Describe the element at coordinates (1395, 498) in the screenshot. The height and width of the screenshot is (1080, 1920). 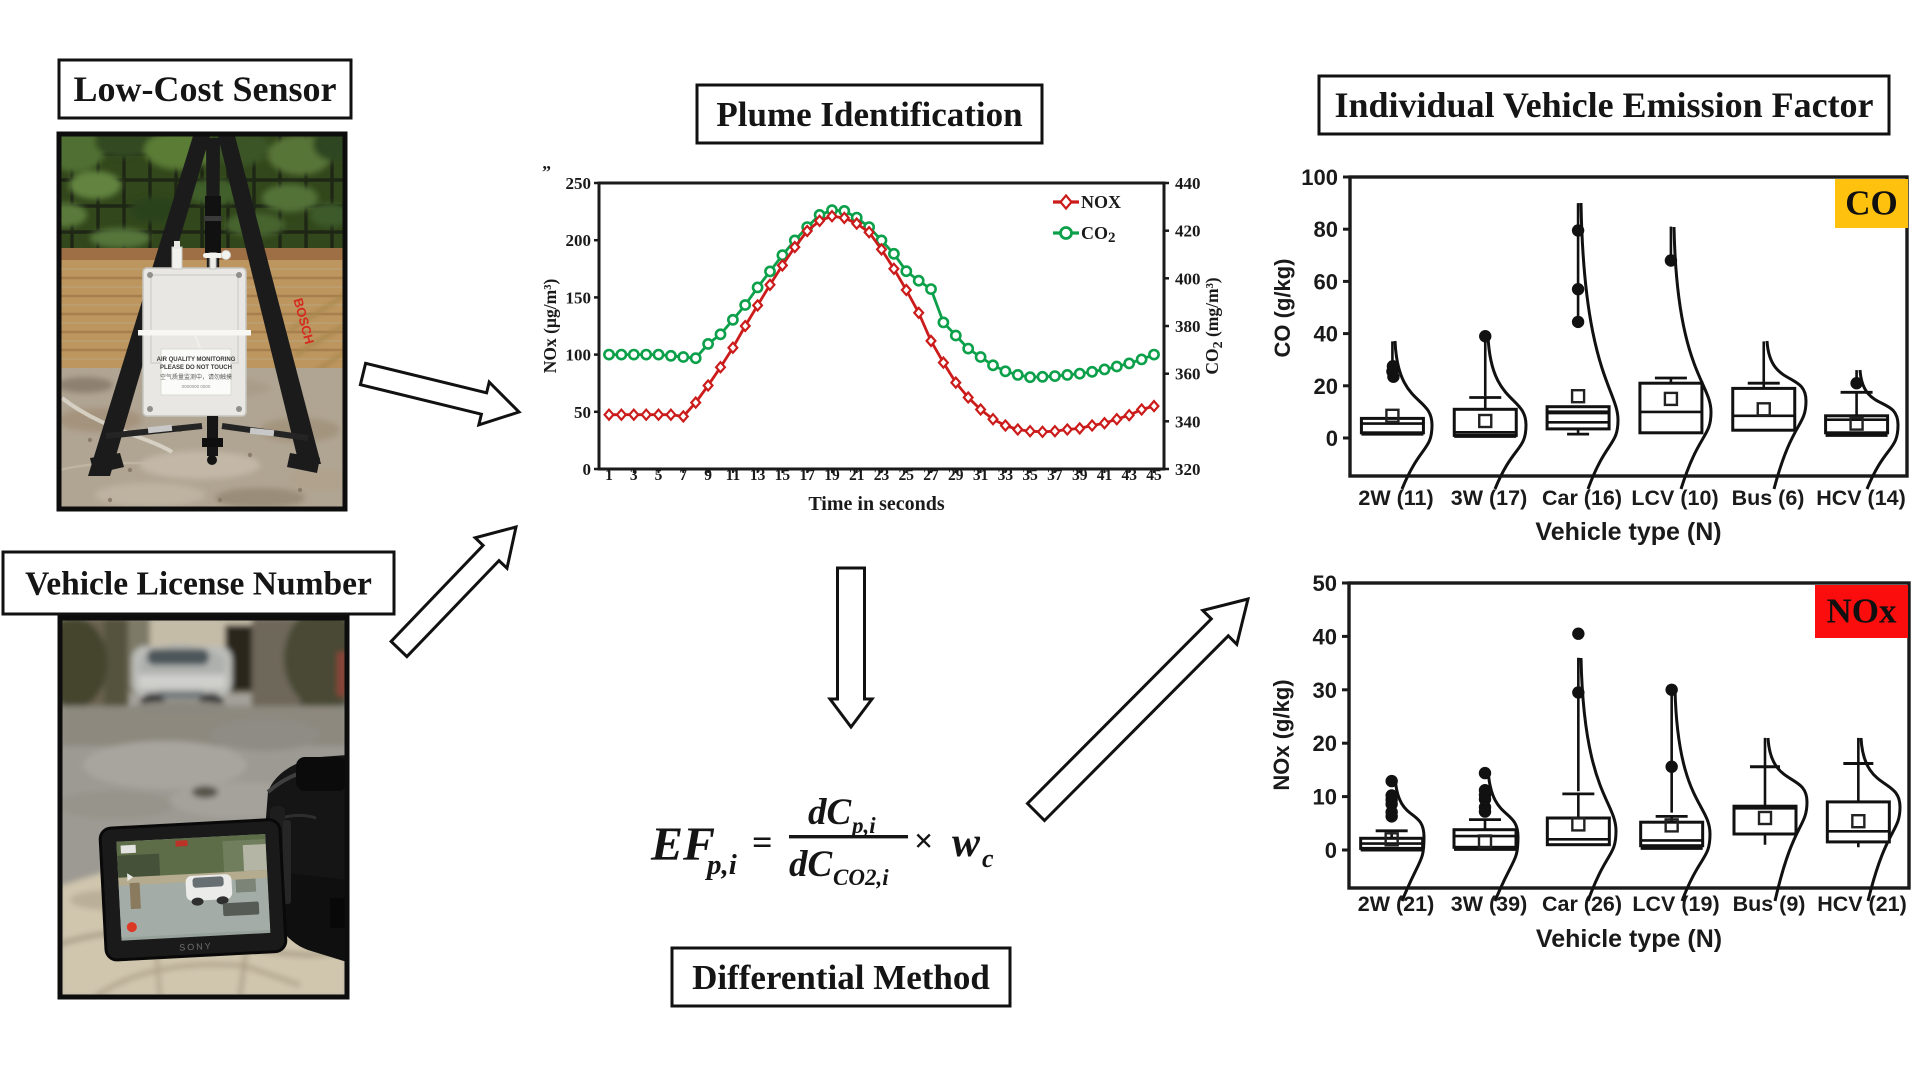
I see `svg-text: 2W (11)` at that location.